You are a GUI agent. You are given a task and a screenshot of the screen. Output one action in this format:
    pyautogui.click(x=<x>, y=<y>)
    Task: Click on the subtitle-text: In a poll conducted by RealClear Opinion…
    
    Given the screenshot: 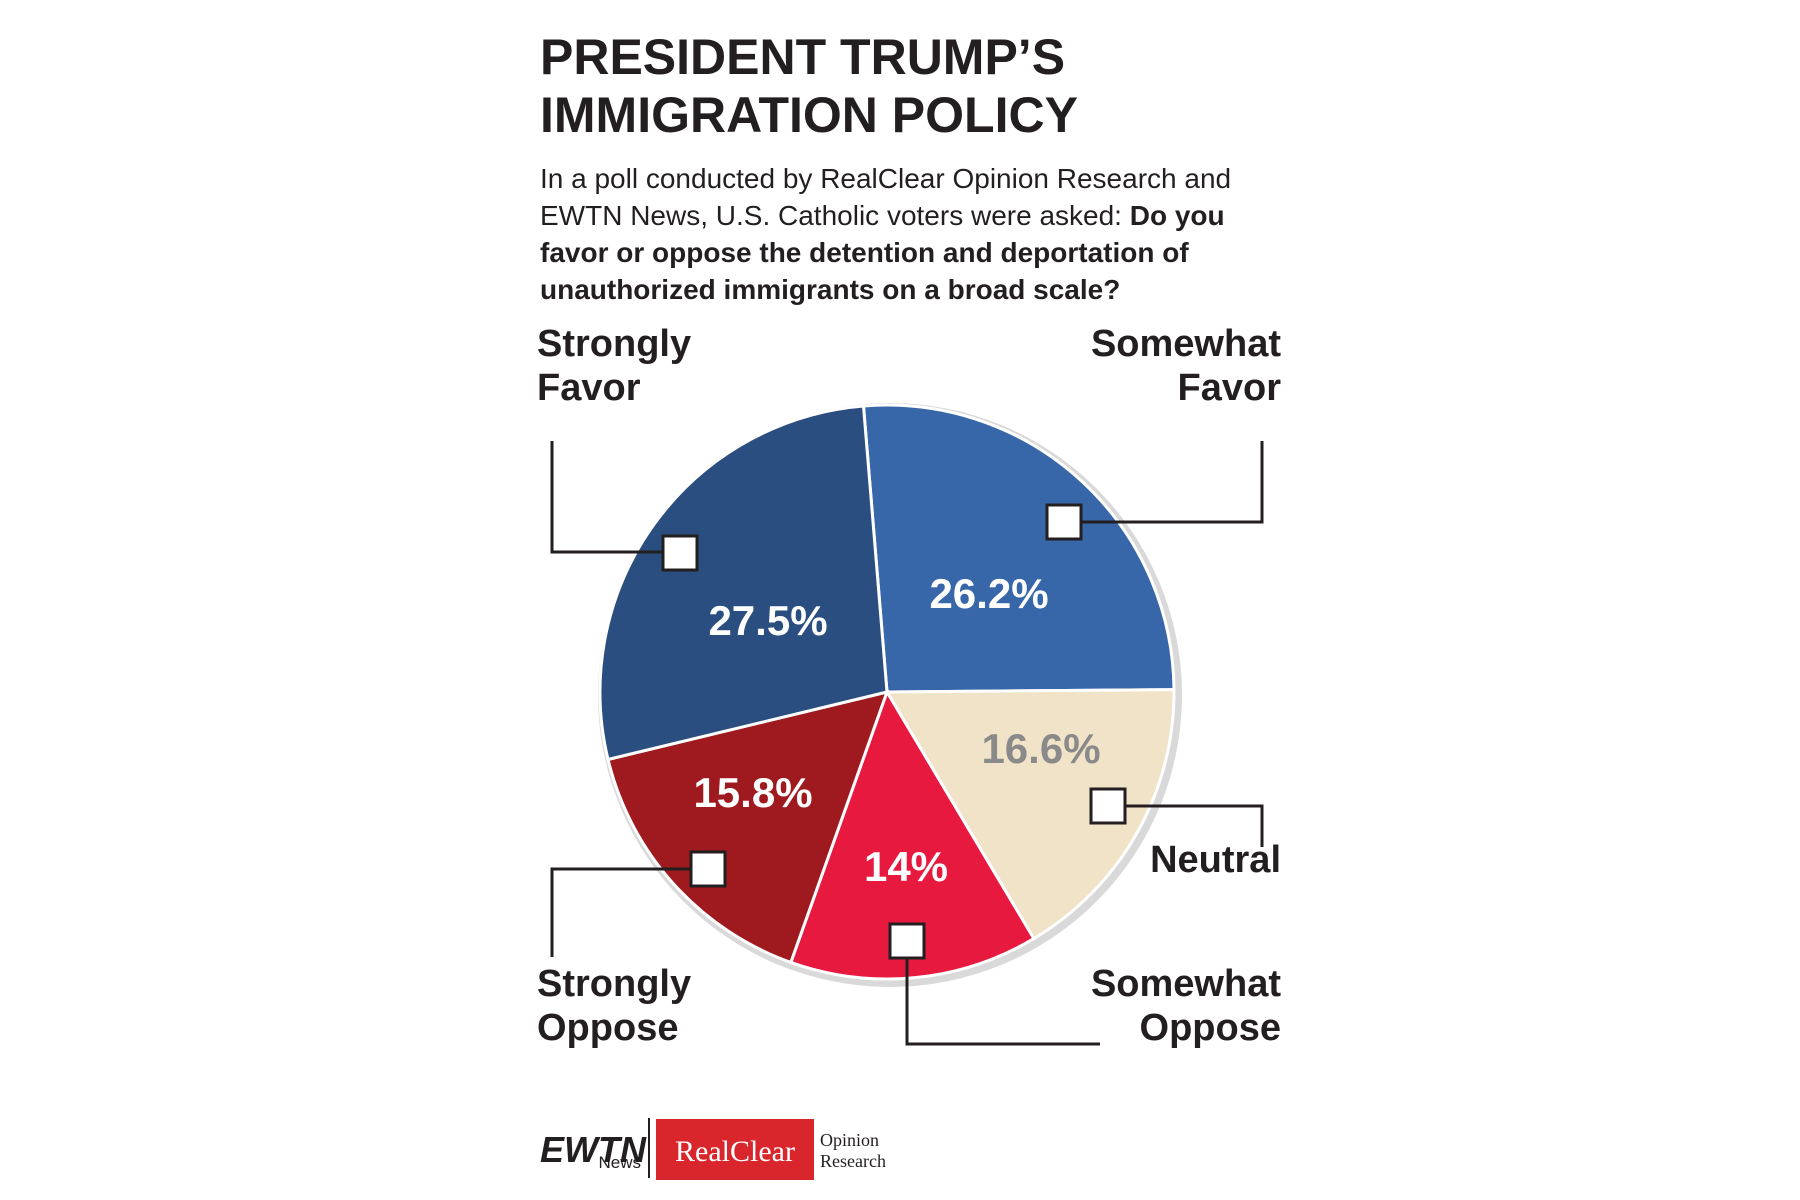 What is the action you would take?
    pyautogui.click(x=886, y=197)
    